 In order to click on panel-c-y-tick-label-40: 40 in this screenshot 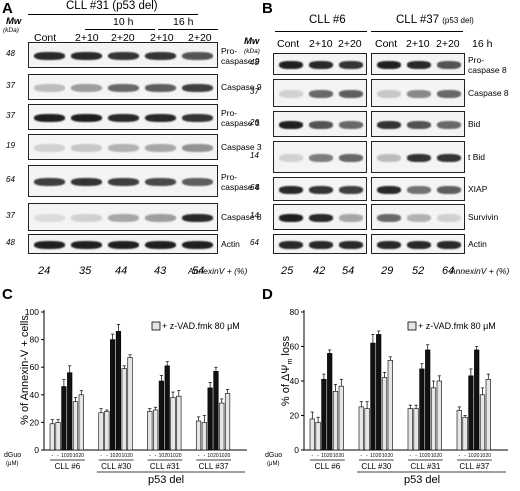, I will do `click(35, 395)`.